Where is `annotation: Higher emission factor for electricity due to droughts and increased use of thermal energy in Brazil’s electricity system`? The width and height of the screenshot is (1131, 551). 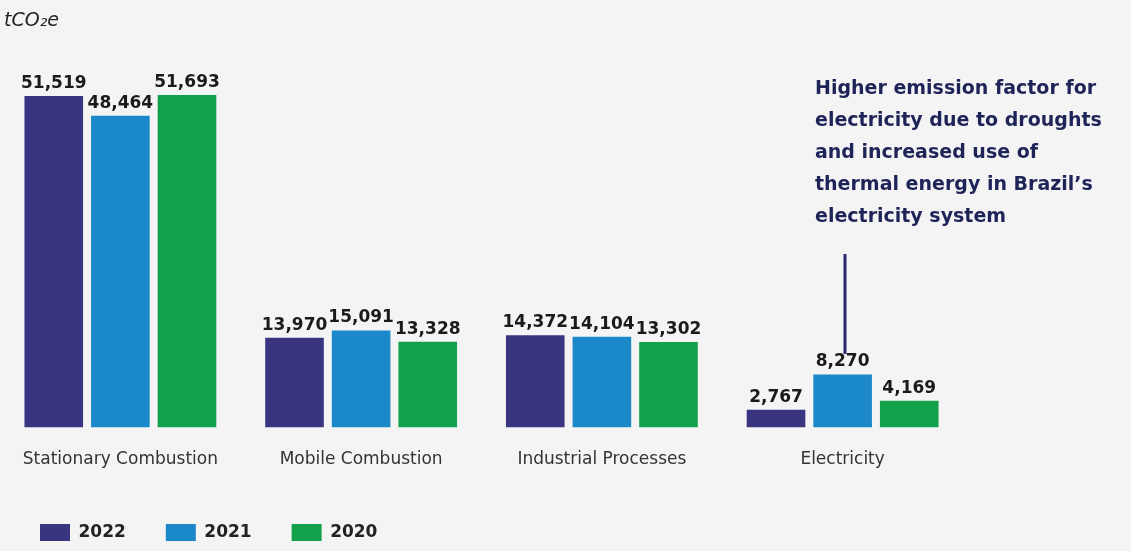
annotation: Higher emission factor for electricity due to droughts and increased use of thermal energy in Brazil’s electricity system is located at coordinates (958, 151).